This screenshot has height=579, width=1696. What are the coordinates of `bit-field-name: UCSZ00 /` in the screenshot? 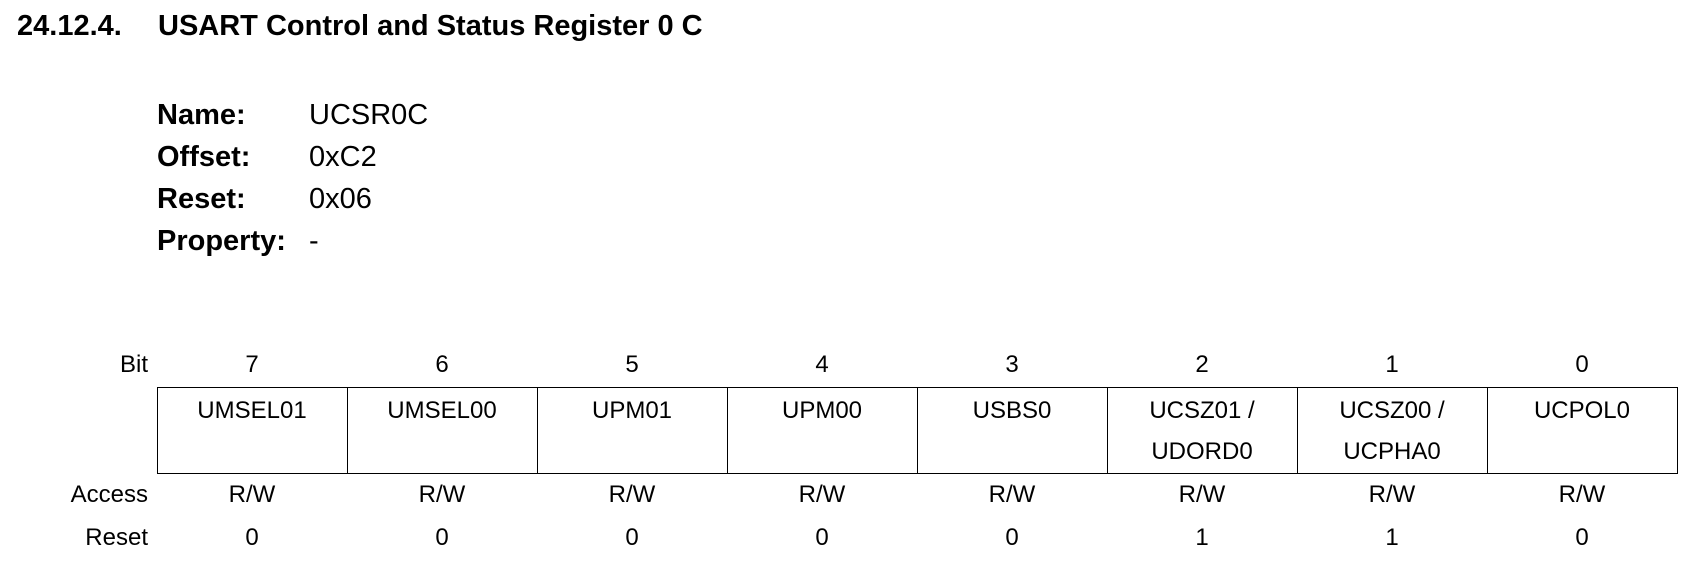 It's located at (1392, 410).